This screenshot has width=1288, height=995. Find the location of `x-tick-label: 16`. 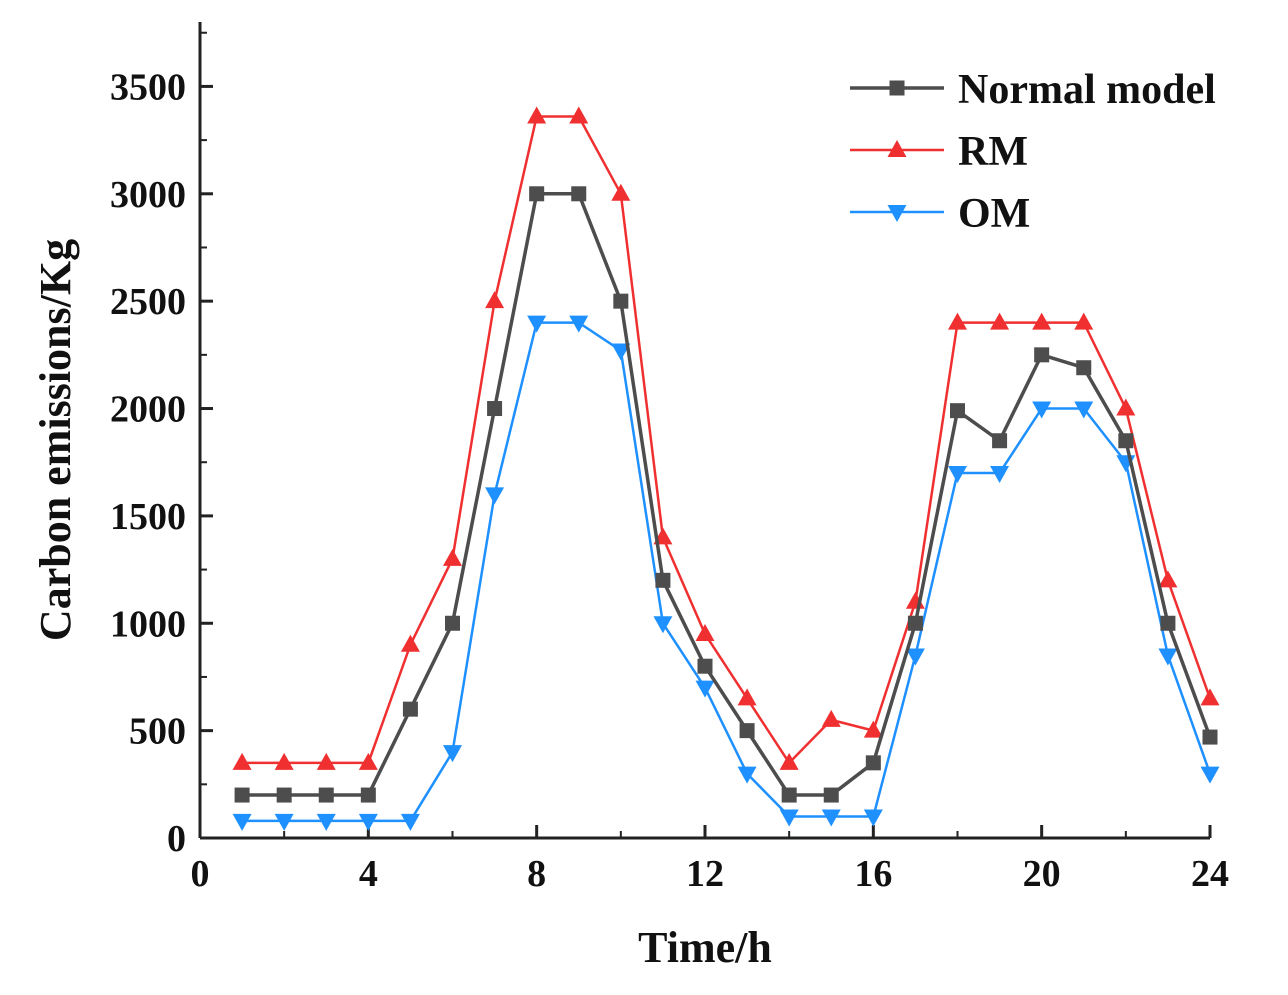

x-tick-label: 16 is located at coordinates (873, 874).